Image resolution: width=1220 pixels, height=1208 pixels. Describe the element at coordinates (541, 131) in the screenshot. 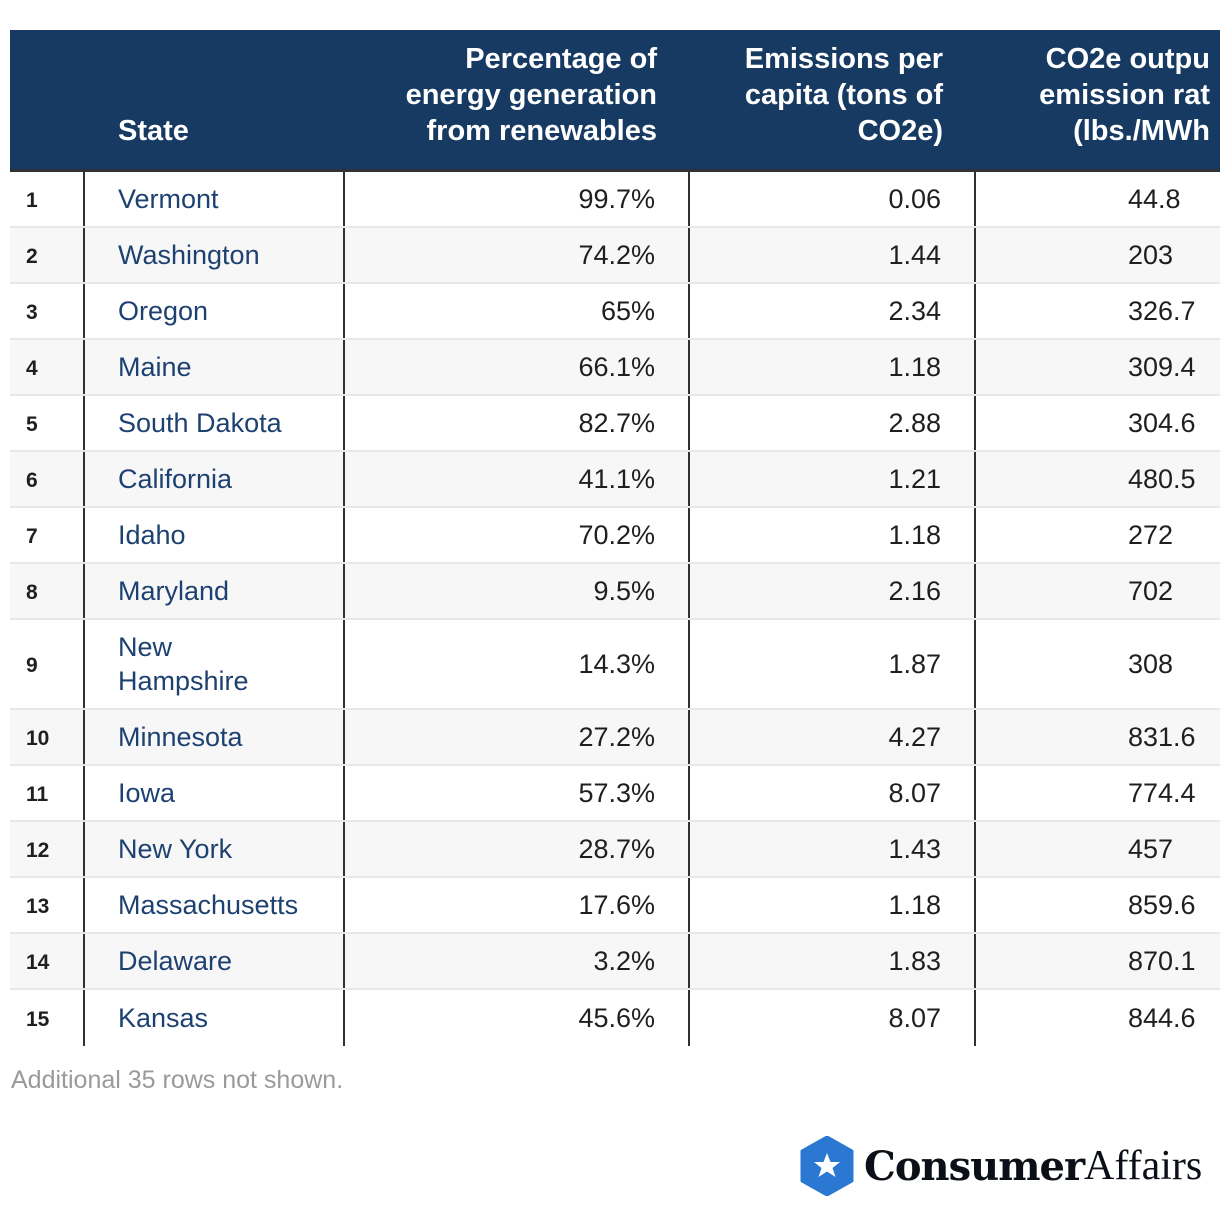

I see `header-line: from renewables` at that location.